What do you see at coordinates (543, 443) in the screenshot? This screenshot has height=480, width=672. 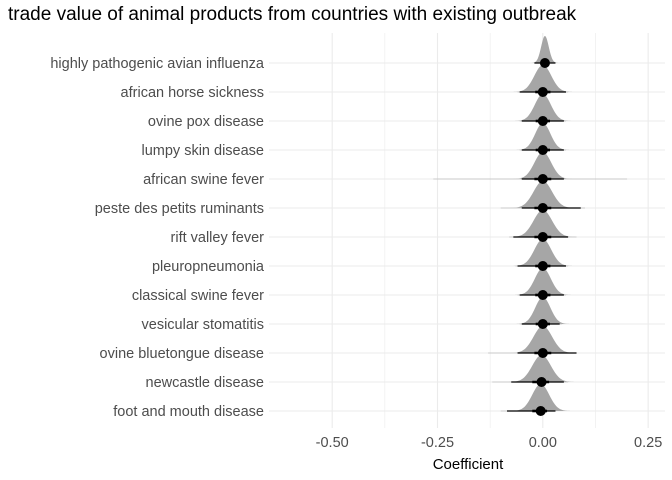 I see `x-tick-label: 0.00` at bounding box center [543, 443].